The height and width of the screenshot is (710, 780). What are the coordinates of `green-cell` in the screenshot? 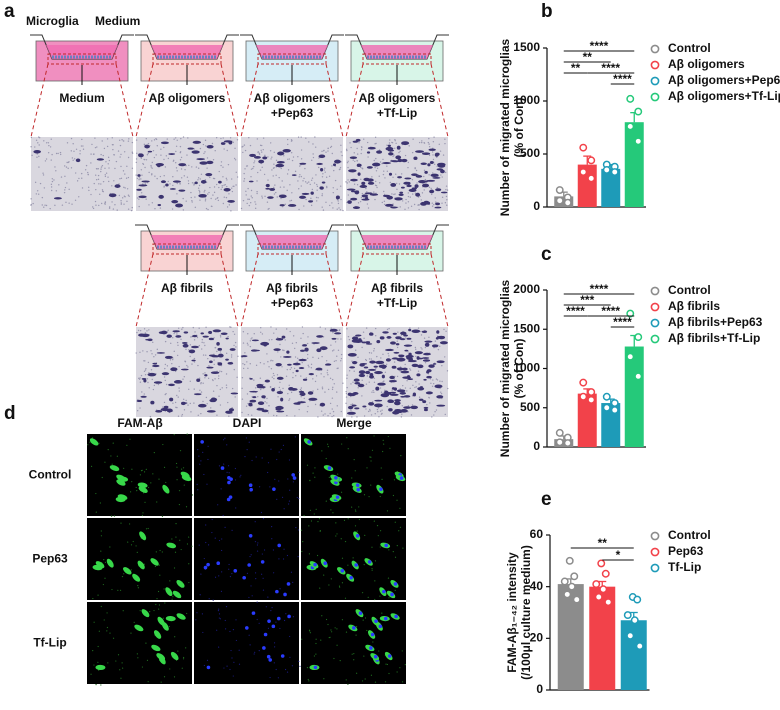 It's located at (143, 536).